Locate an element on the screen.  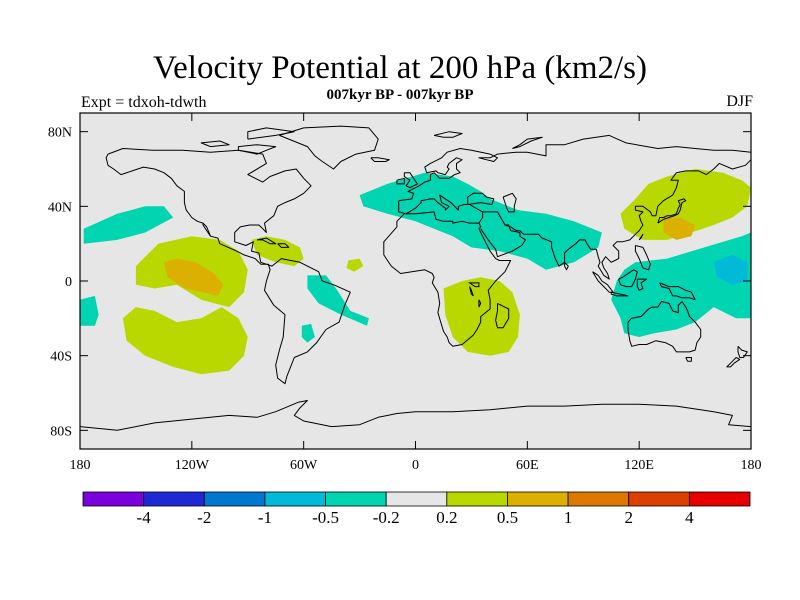
colorbar-label: -0.2 is located at coordinates (386, 517).